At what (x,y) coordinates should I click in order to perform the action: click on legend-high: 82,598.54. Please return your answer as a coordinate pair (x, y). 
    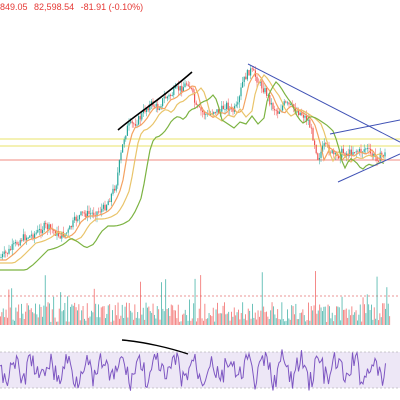
    Looking at the image, I should click on (54, 7).